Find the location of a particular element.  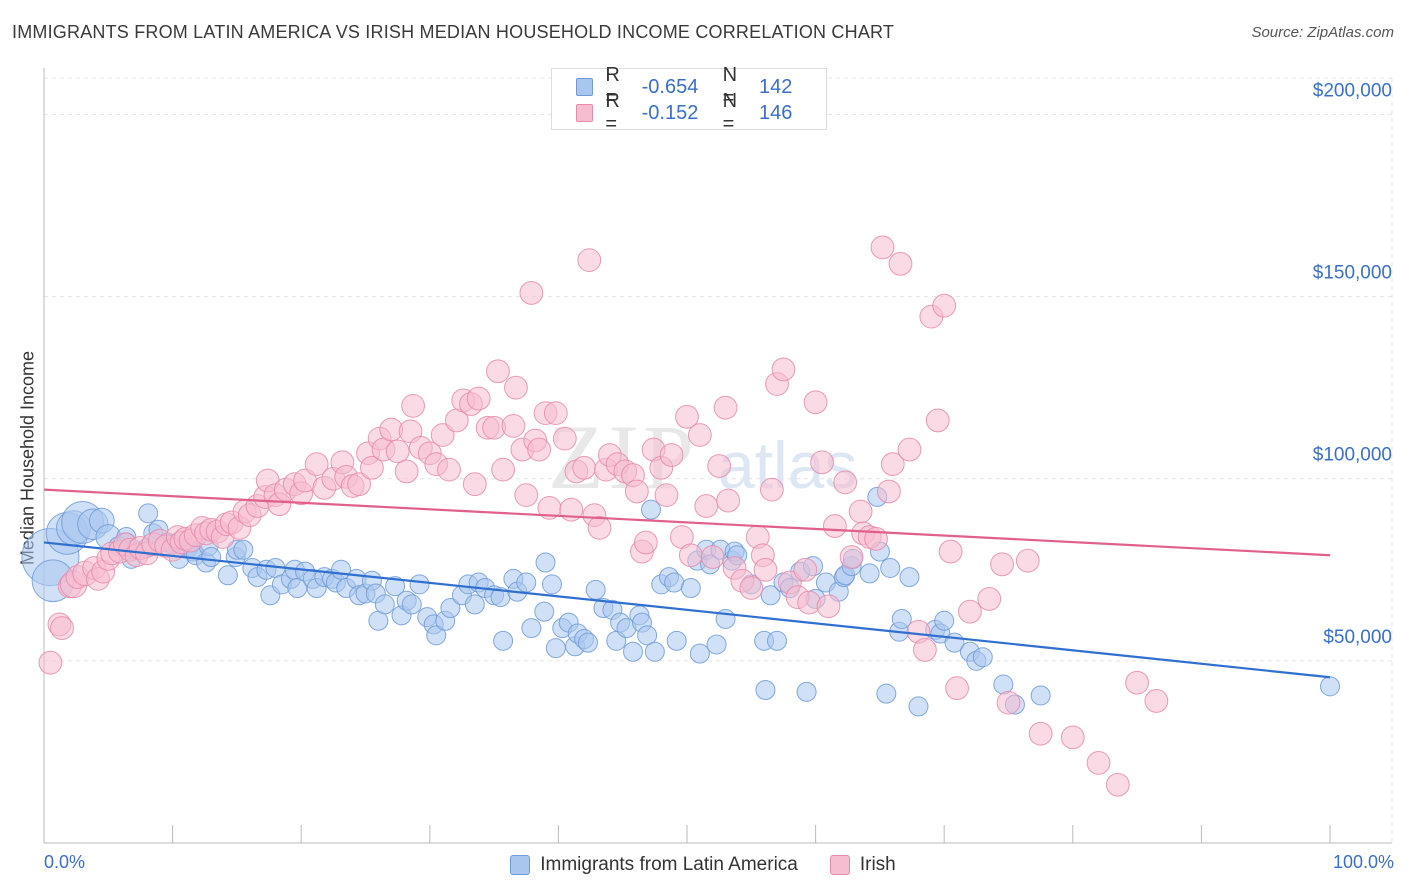

legend-n-label: N = is located at coordinates (730, 86).